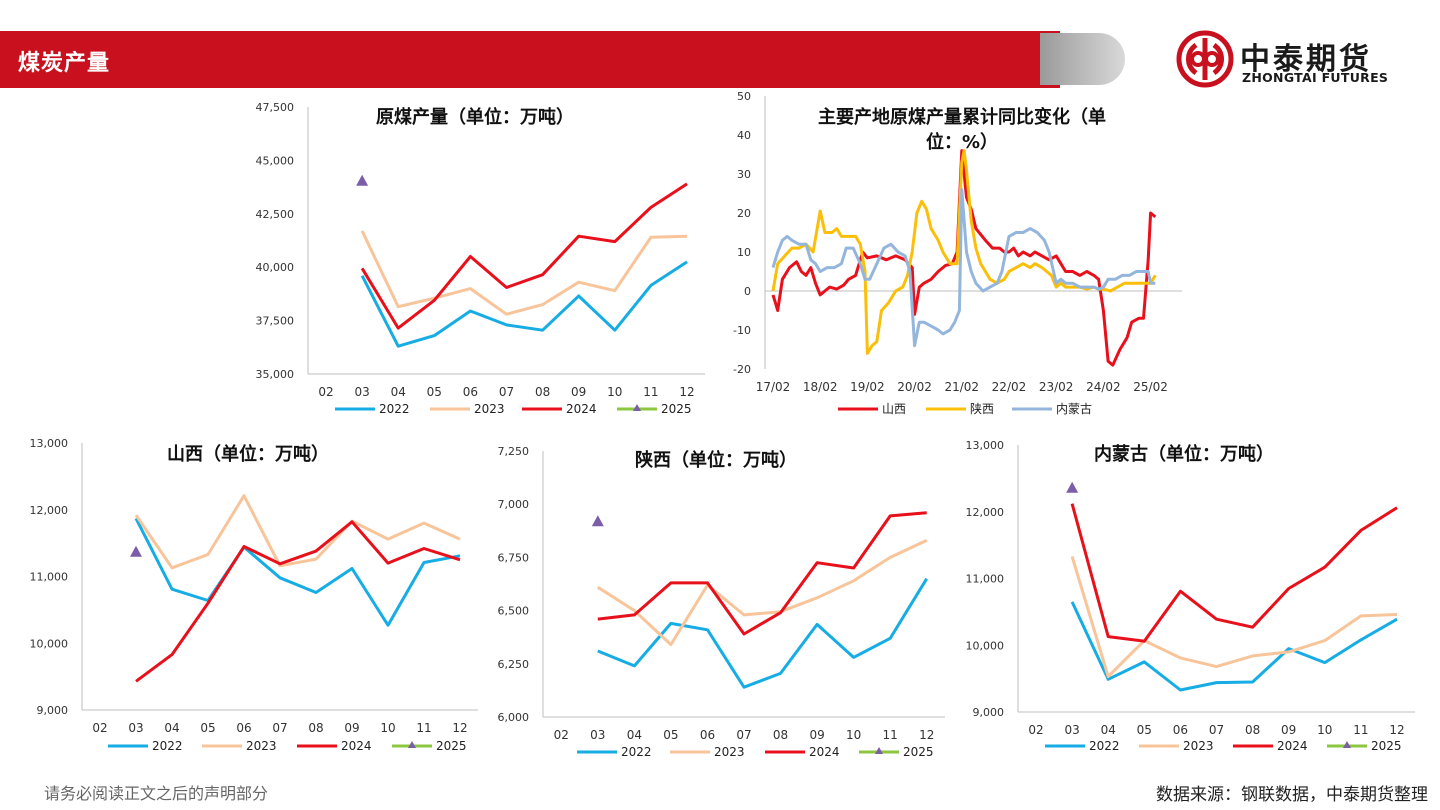  What do you see at coordinates (747, 291) in the screenshot?
I see `y-tick-label: 0` at bounding box center [747, 291].